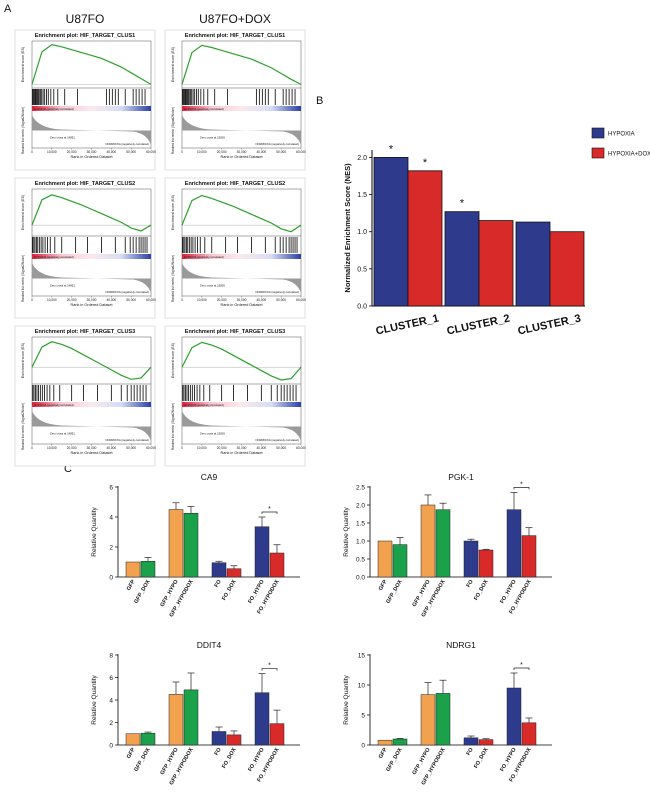 The height and width of the screenshot is (800, 650). I want to click on negative-label: NORMOXIA (negatively correlated), so click(127, 292).